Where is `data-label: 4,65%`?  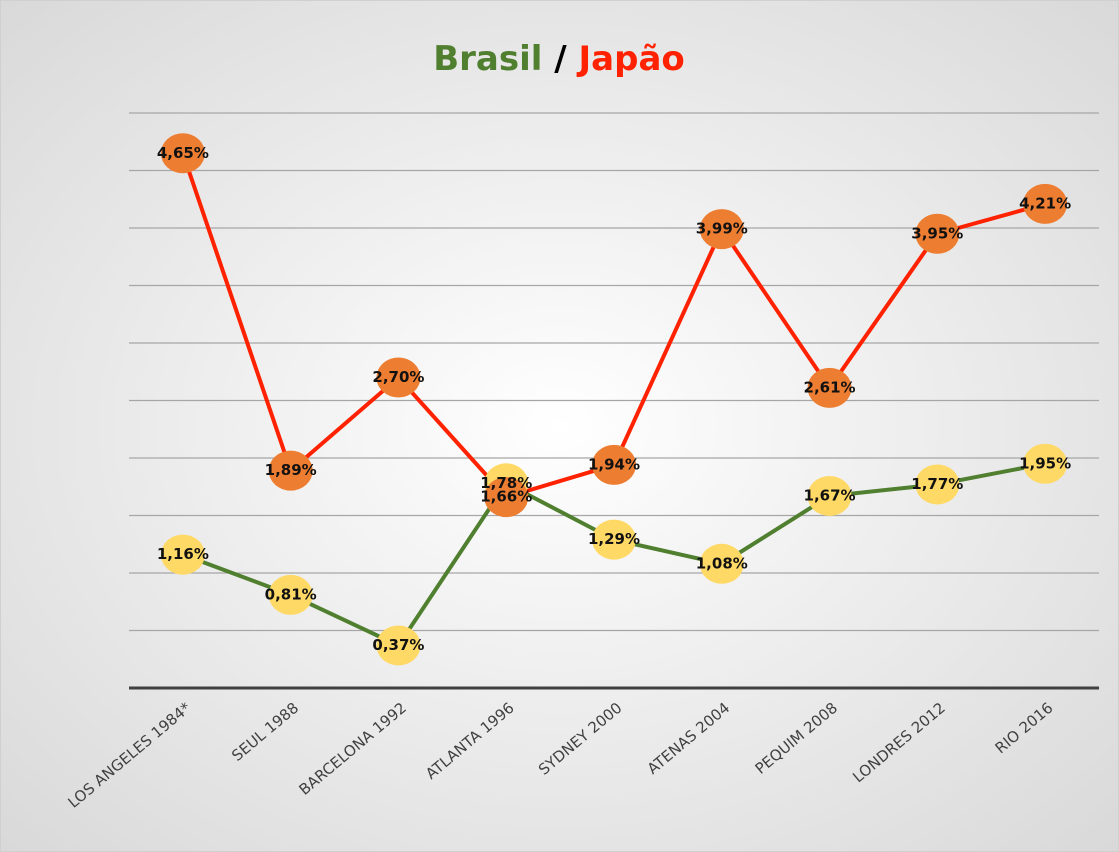
data-label: 4,65% is located at coordinates (183, 153).